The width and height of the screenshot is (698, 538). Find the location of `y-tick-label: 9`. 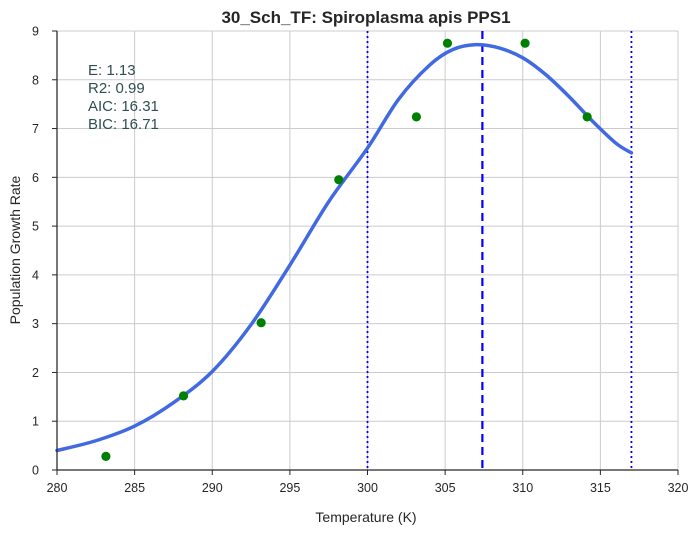

y-tick-label: 9 is located at coordinates (35, 32).